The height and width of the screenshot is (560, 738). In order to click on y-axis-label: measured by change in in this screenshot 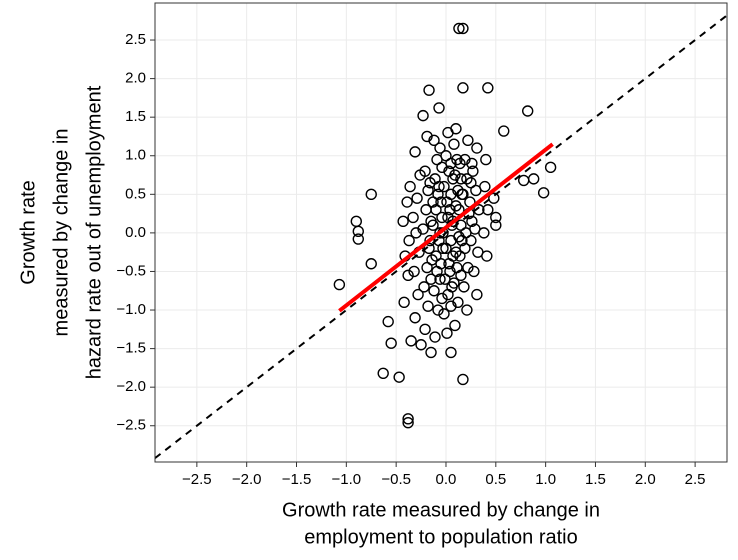, I will do `click(61, 233)`.